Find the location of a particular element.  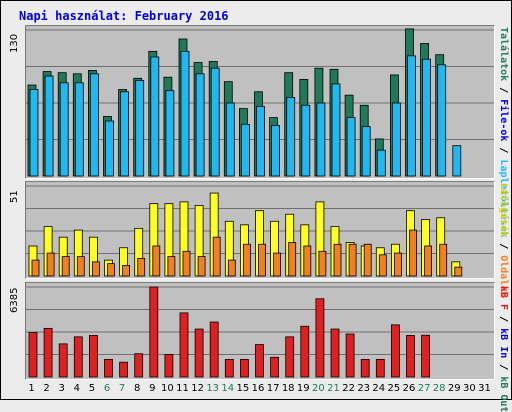

x-tick-day-9: 9 is located at coordinates (152, 388).